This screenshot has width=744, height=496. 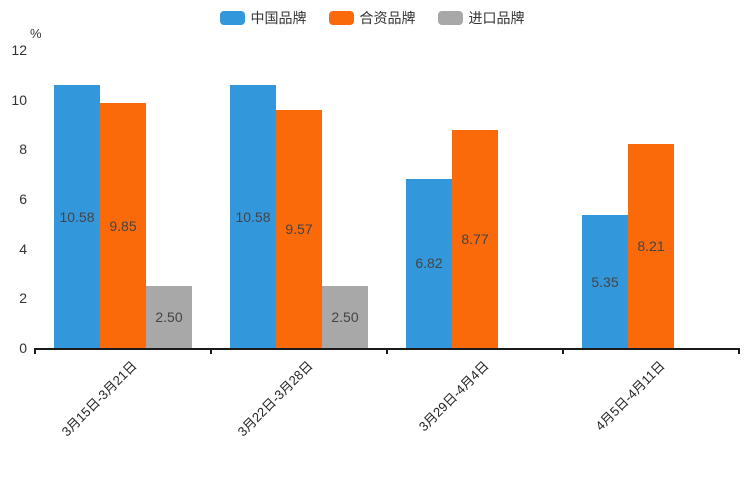 What do you see at coordinates (387, 18) in the screenshot?
I see `legend-label: 合资品牌` at bounding box center [387, 18].